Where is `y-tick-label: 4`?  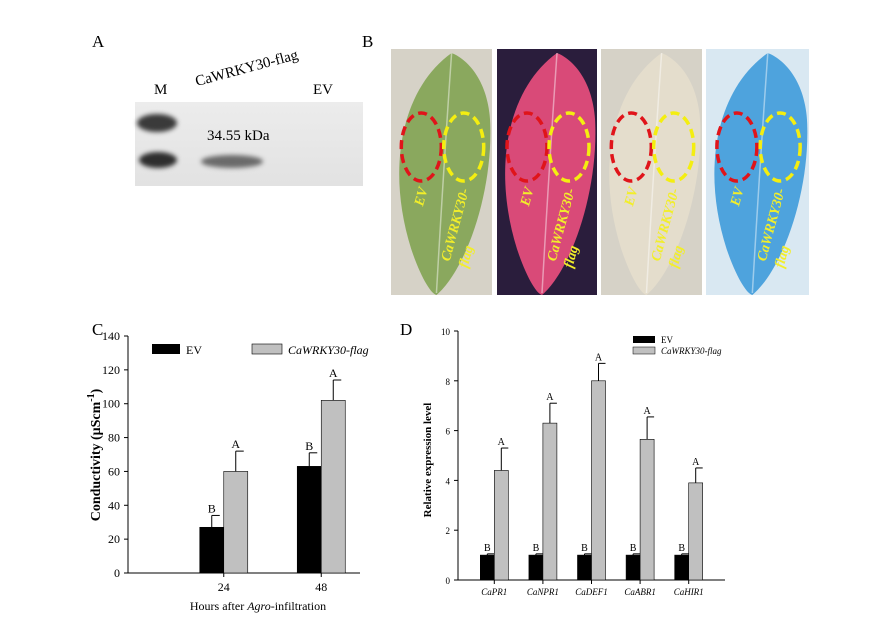
y-tick-label: 4 is located at coordinates (448, 481).